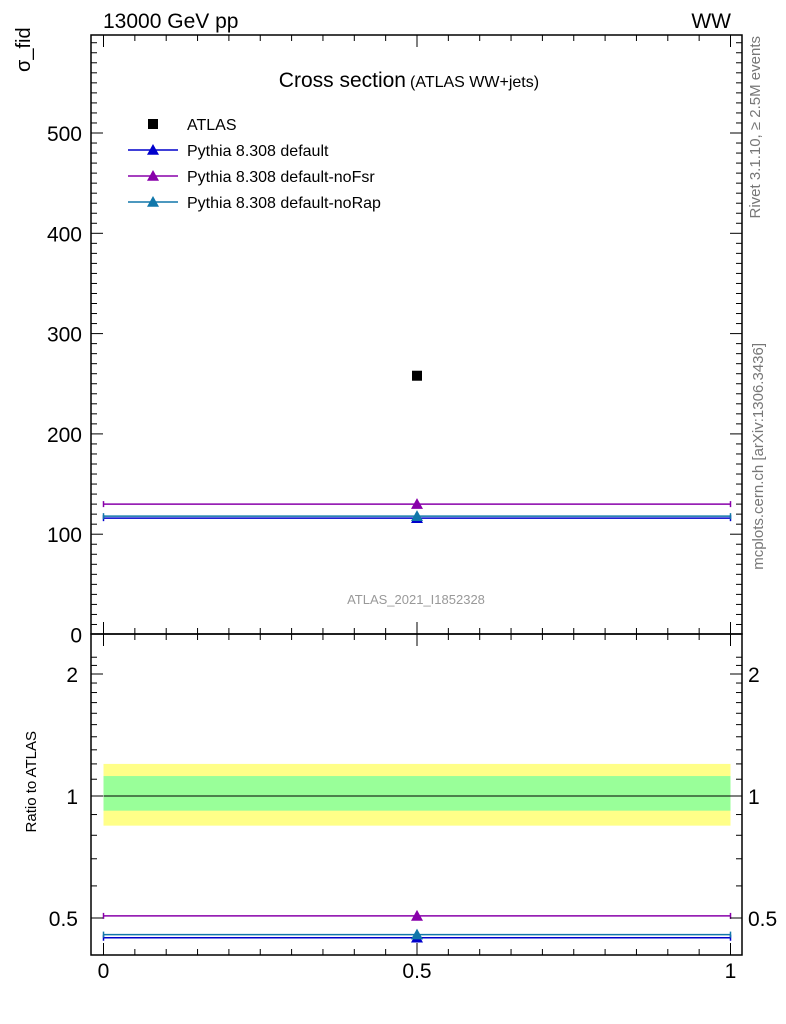 The width and height of the screenshot is (786, 1024). What do you see at coordinates (64, 134) in the screenshot?
I see `main-y-tick-label: 500` at bounding box center [64, 134].